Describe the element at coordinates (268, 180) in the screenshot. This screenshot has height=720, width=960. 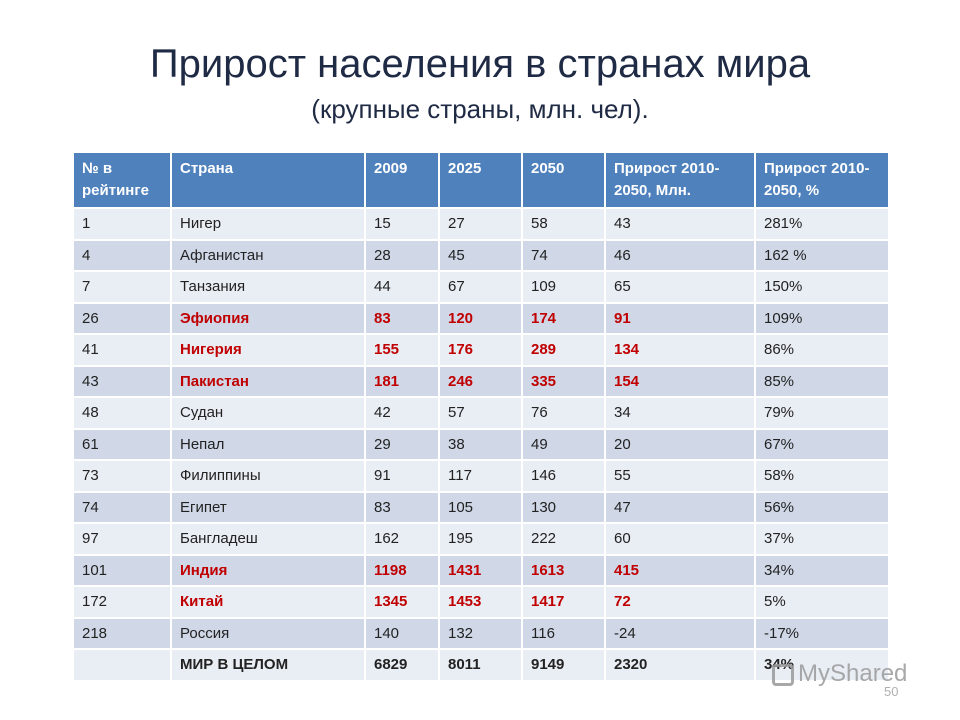
I see `header-country: Страна` at that location.